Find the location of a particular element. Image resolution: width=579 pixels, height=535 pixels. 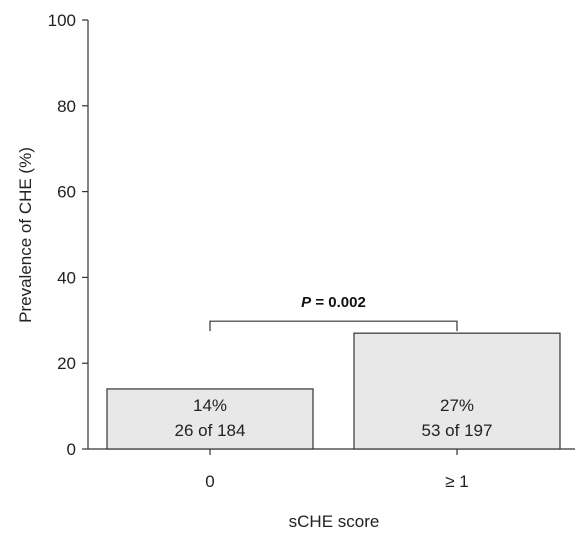

significance-bracket is located at coordinates (333, 326).